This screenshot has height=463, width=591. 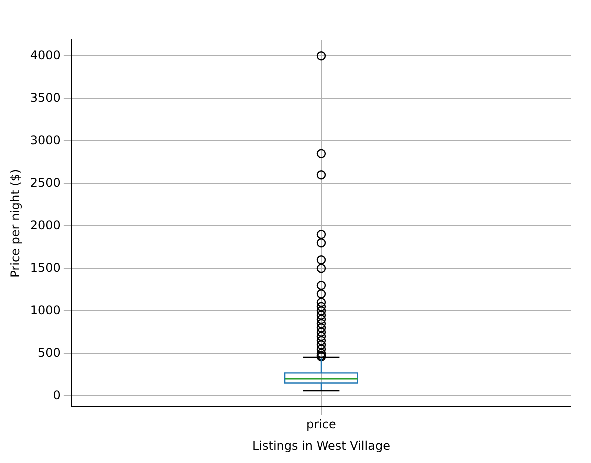 I want to click on y-tick-label: 2000, so click(x=45, y=225).